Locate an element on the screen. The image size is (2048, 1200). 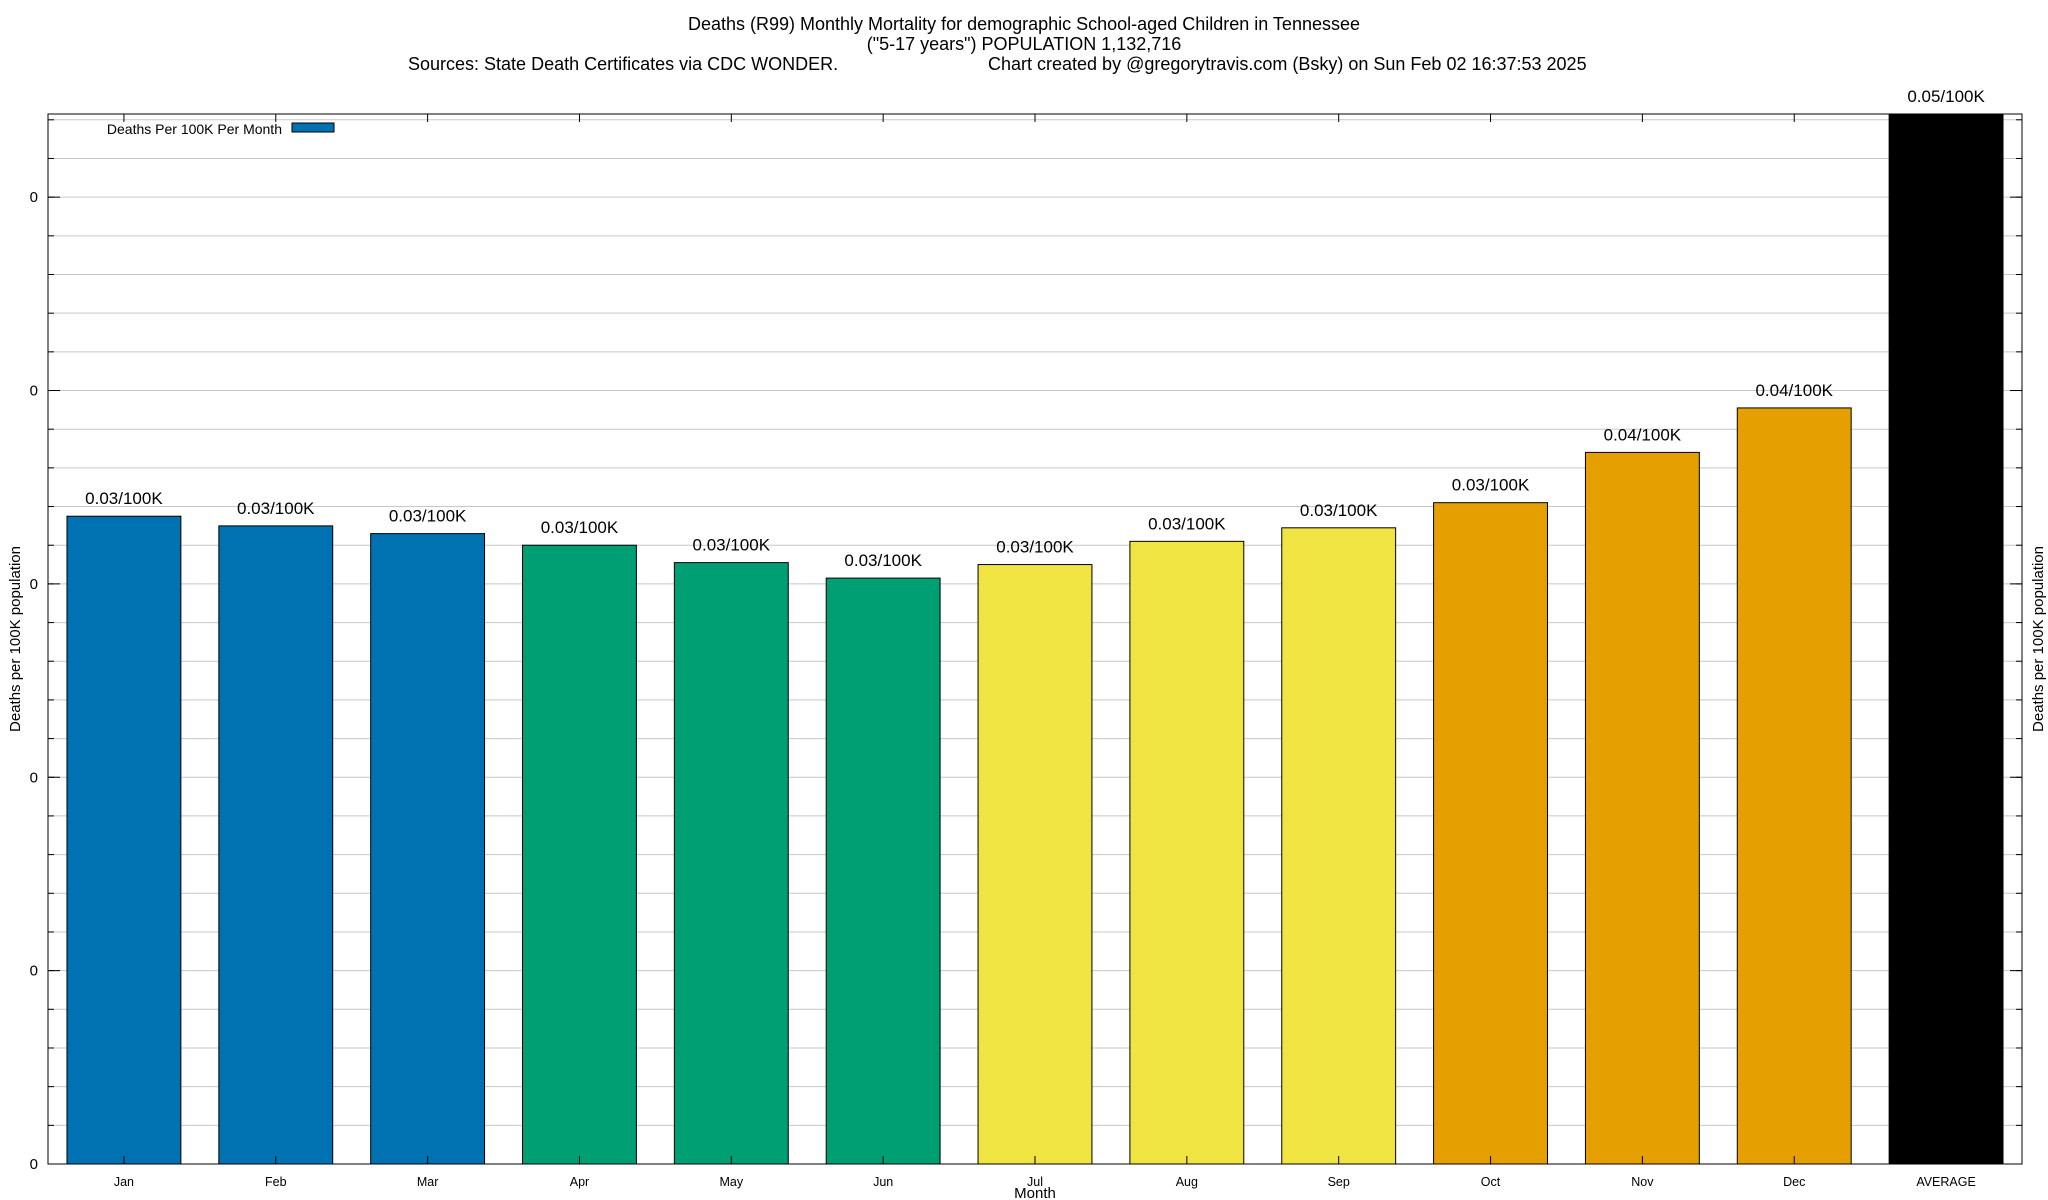
x-axis-title: Month is located at coordinates (1035, 1192).